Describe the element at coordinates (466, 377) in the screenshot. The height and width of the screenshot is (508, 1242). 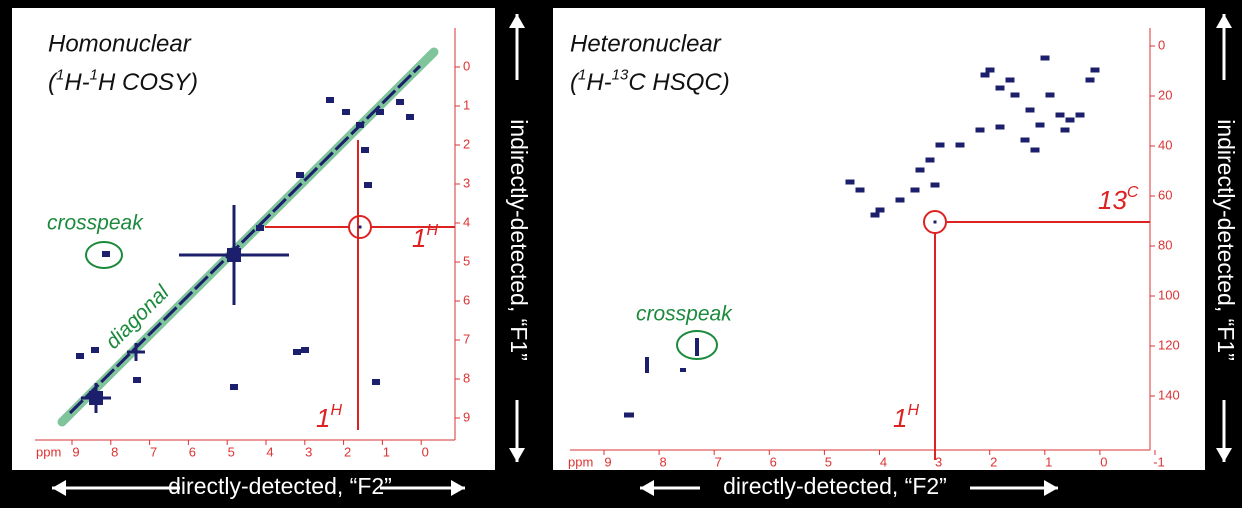
I see `y-tick-label: 8` at that location.